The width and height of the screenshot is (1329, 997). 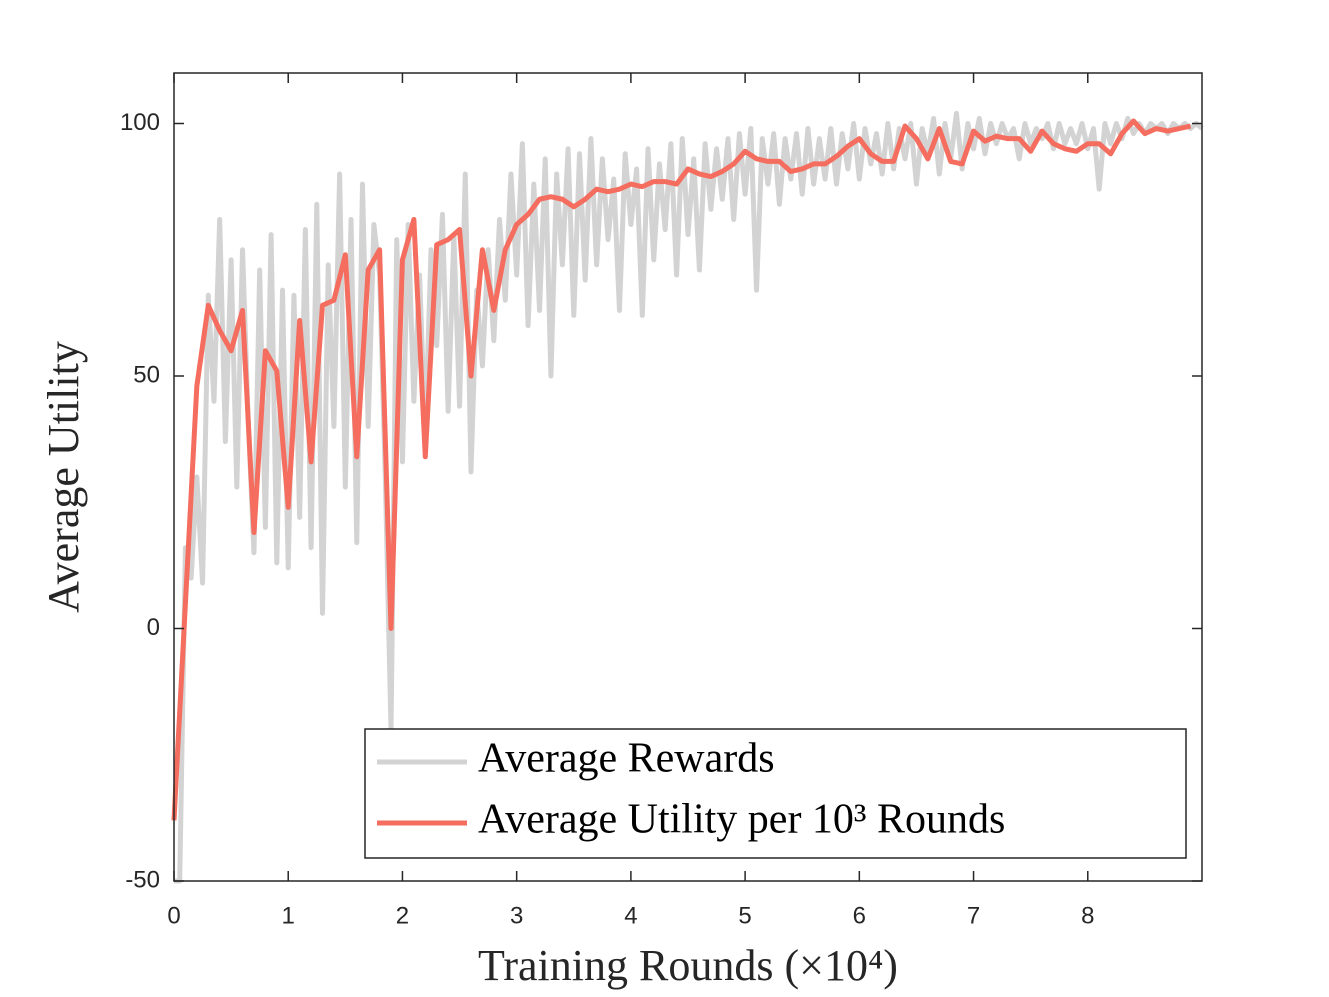 What do you see at coordinates (140, 122) in the screenshot?
I see `y-tick-label: 100` at bounding box center [140, 122].